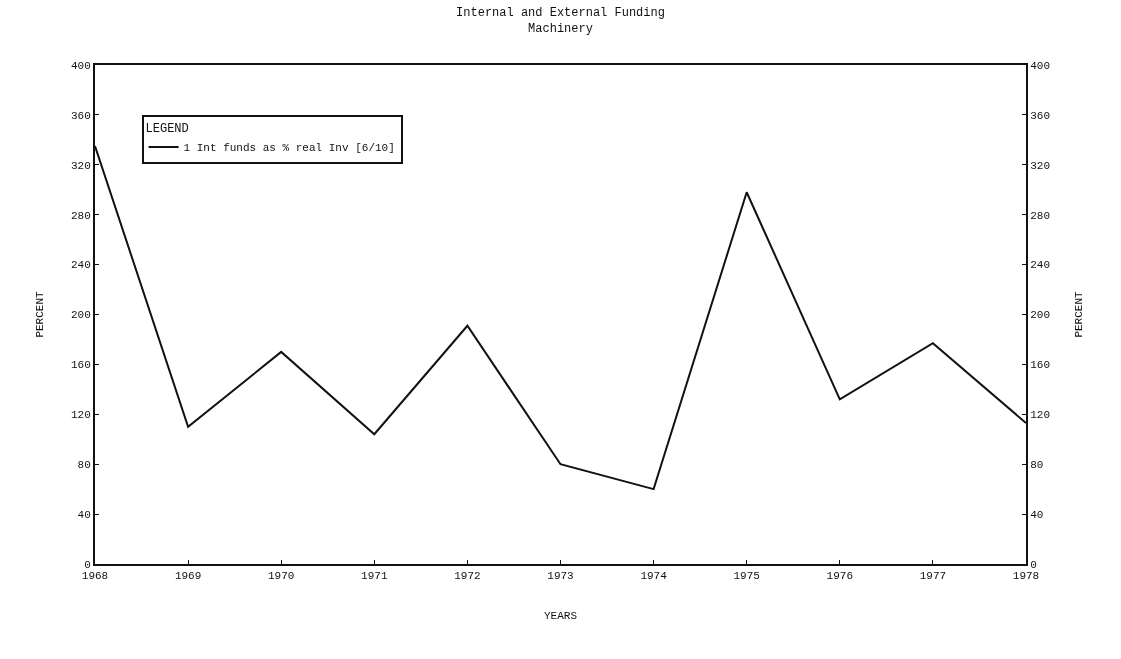  I want to click on x-axis-title: YEARS, so click(560, 615).